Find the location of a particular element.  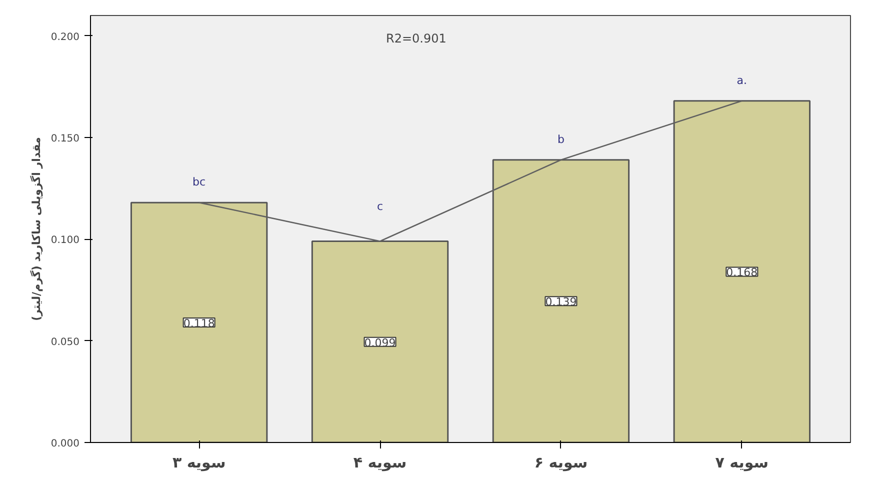

y-tick-label: 0.150 is located at coordinates (65, 139).